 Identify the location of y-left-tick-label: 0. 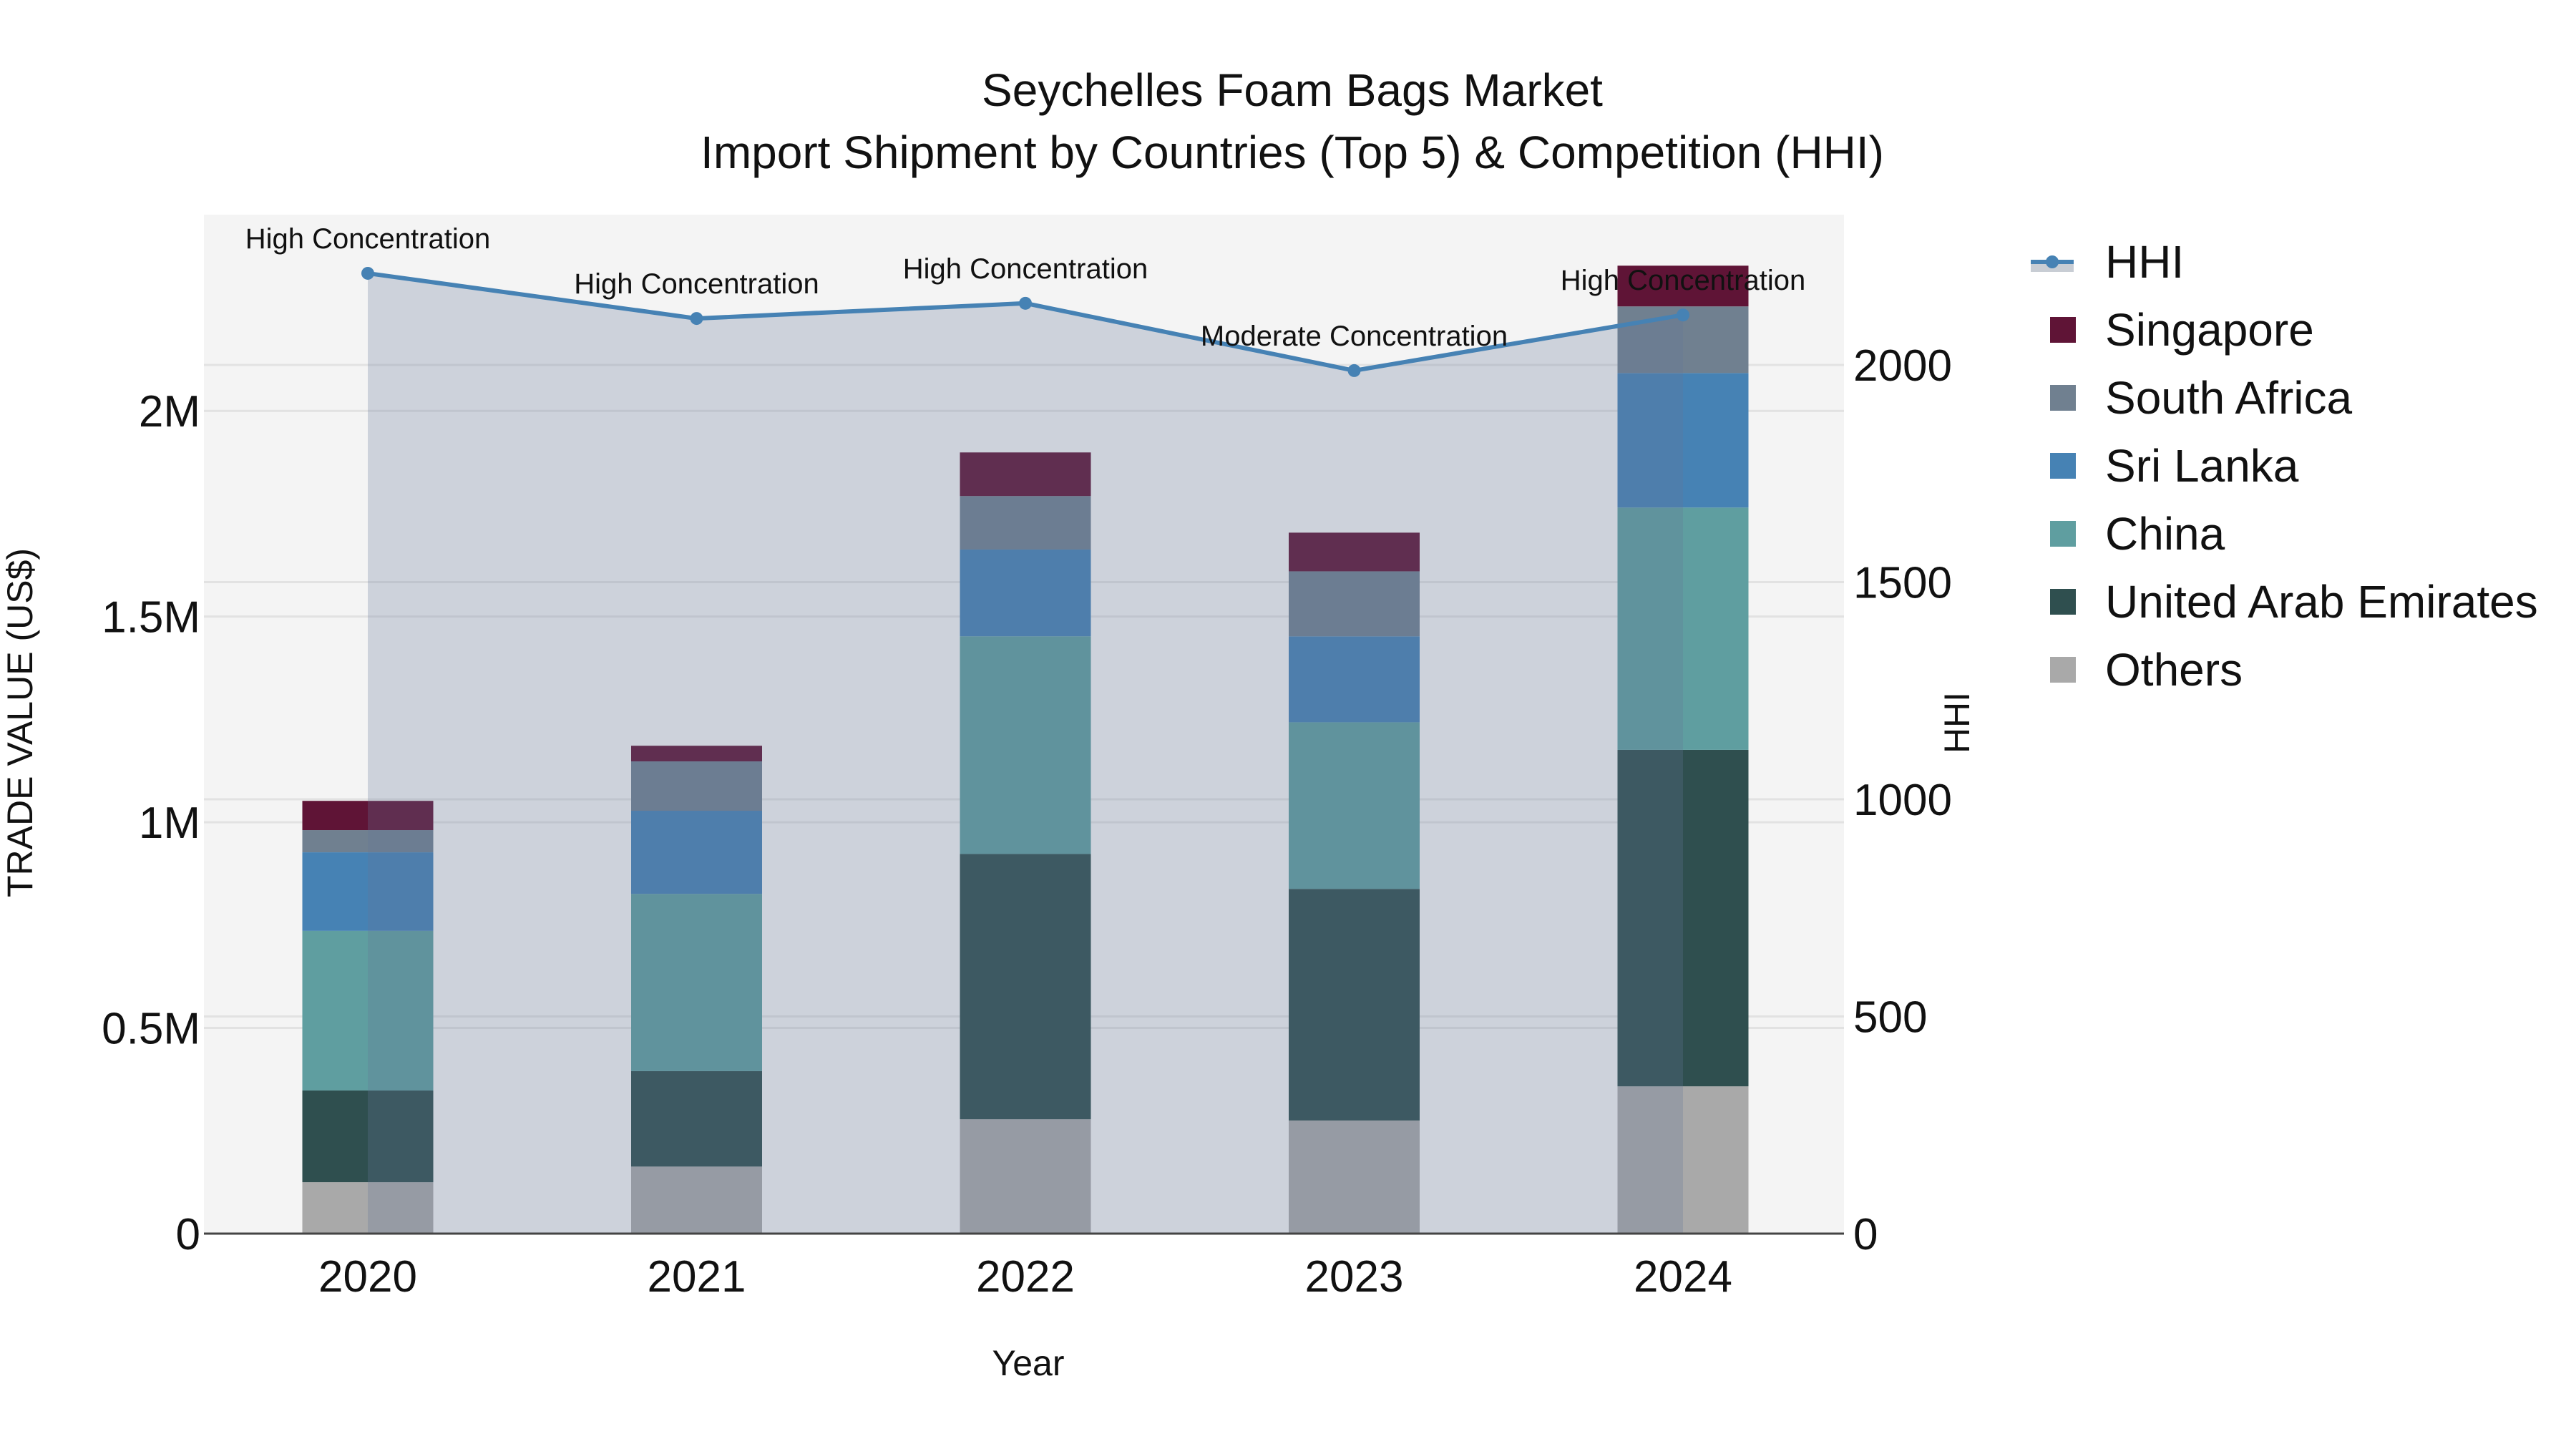
(188, 1234).